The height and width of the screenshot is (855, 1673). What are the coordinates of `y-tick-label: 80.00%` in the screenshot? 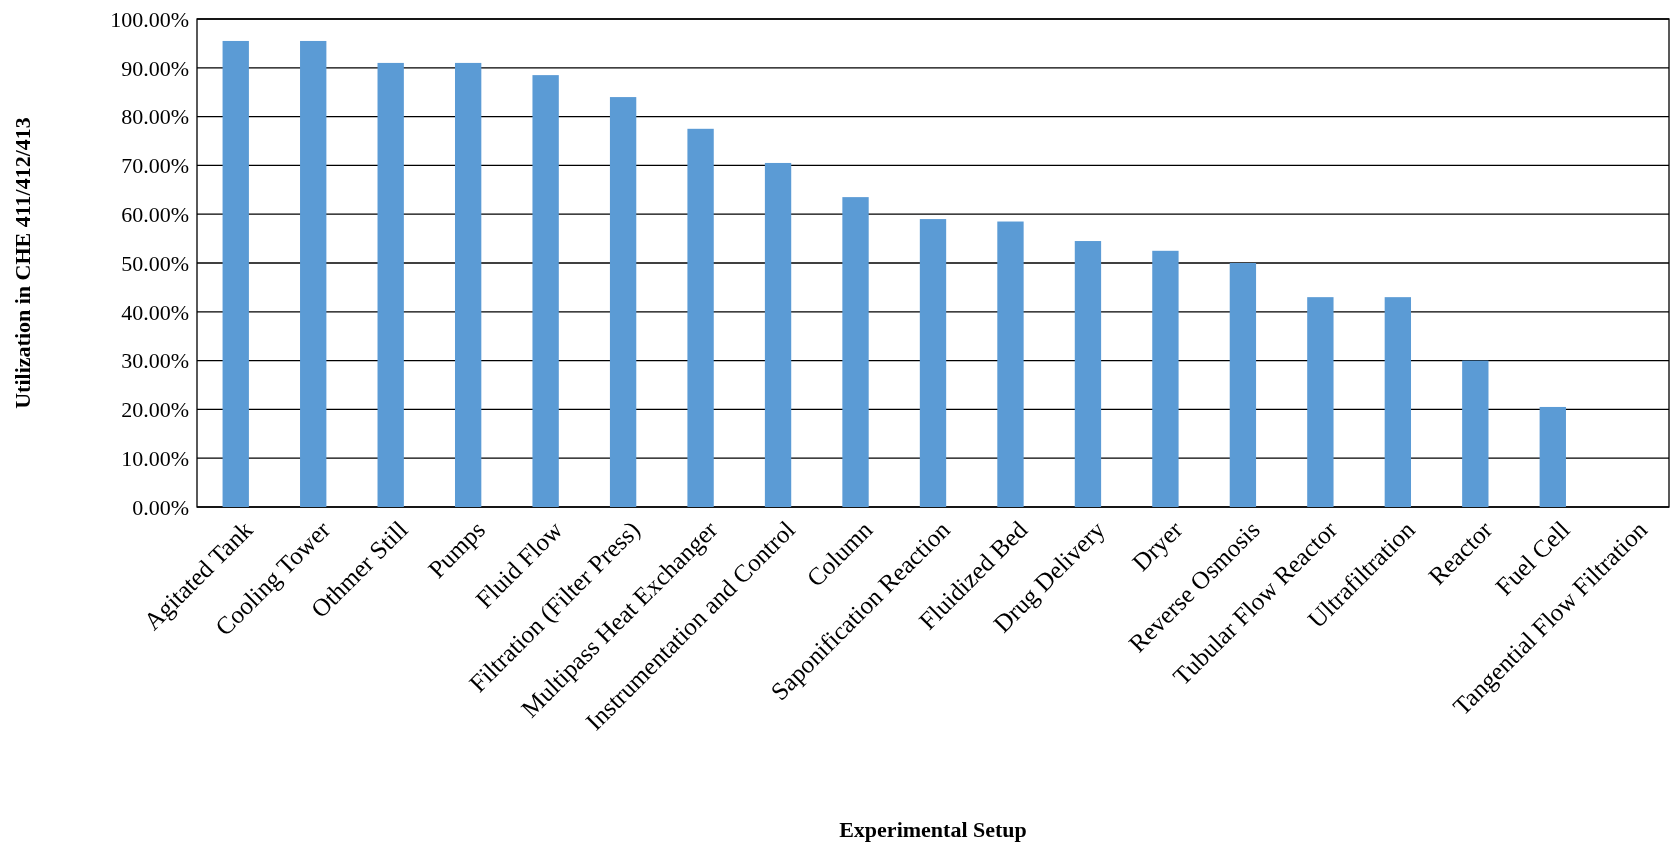 It's located at (155, 117).